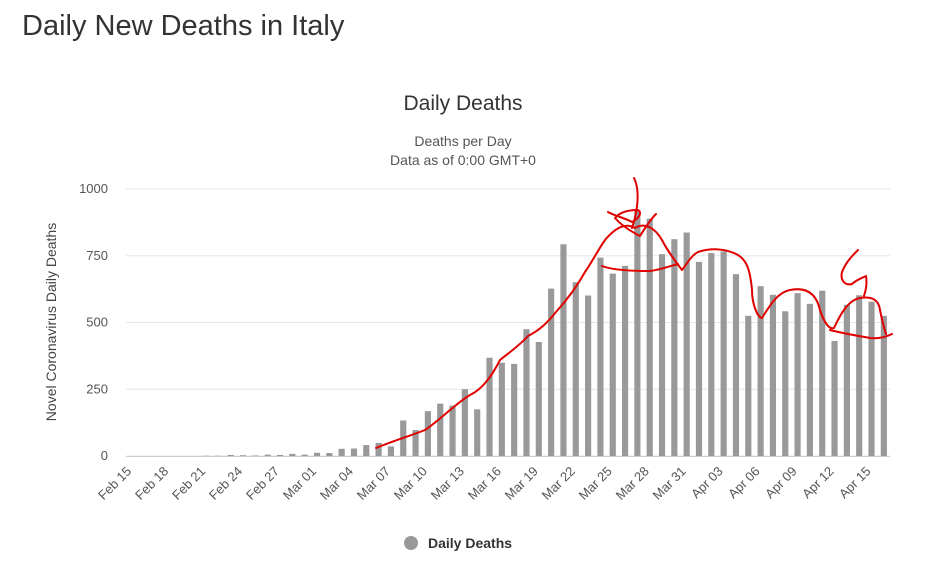  I want to click on annotation-spike-top, so click(635, 203).